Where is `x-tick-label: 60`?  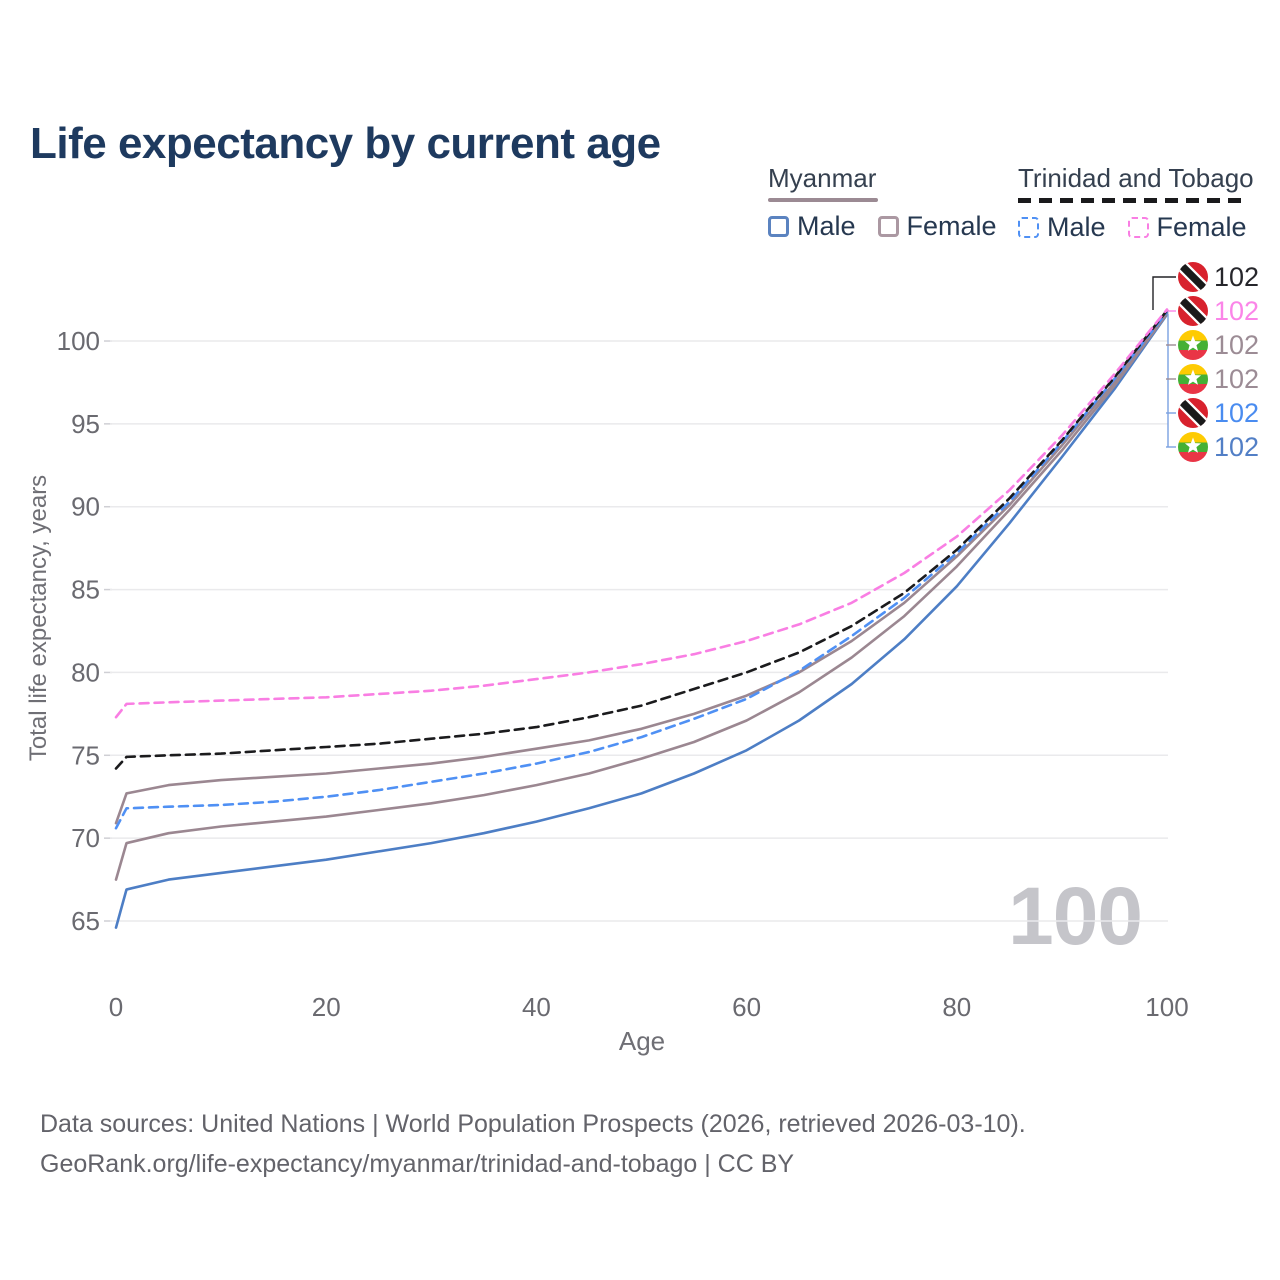
x-tick-label: 60 is located at coordinates (746, 1007).